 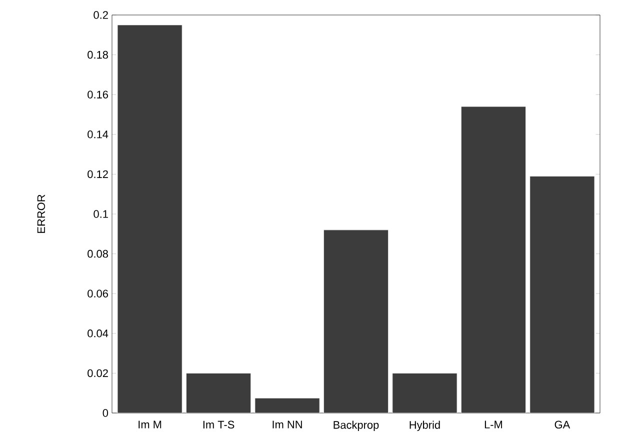 I want to click on y-tick-label: 0.14, so click(x=98, y=134).